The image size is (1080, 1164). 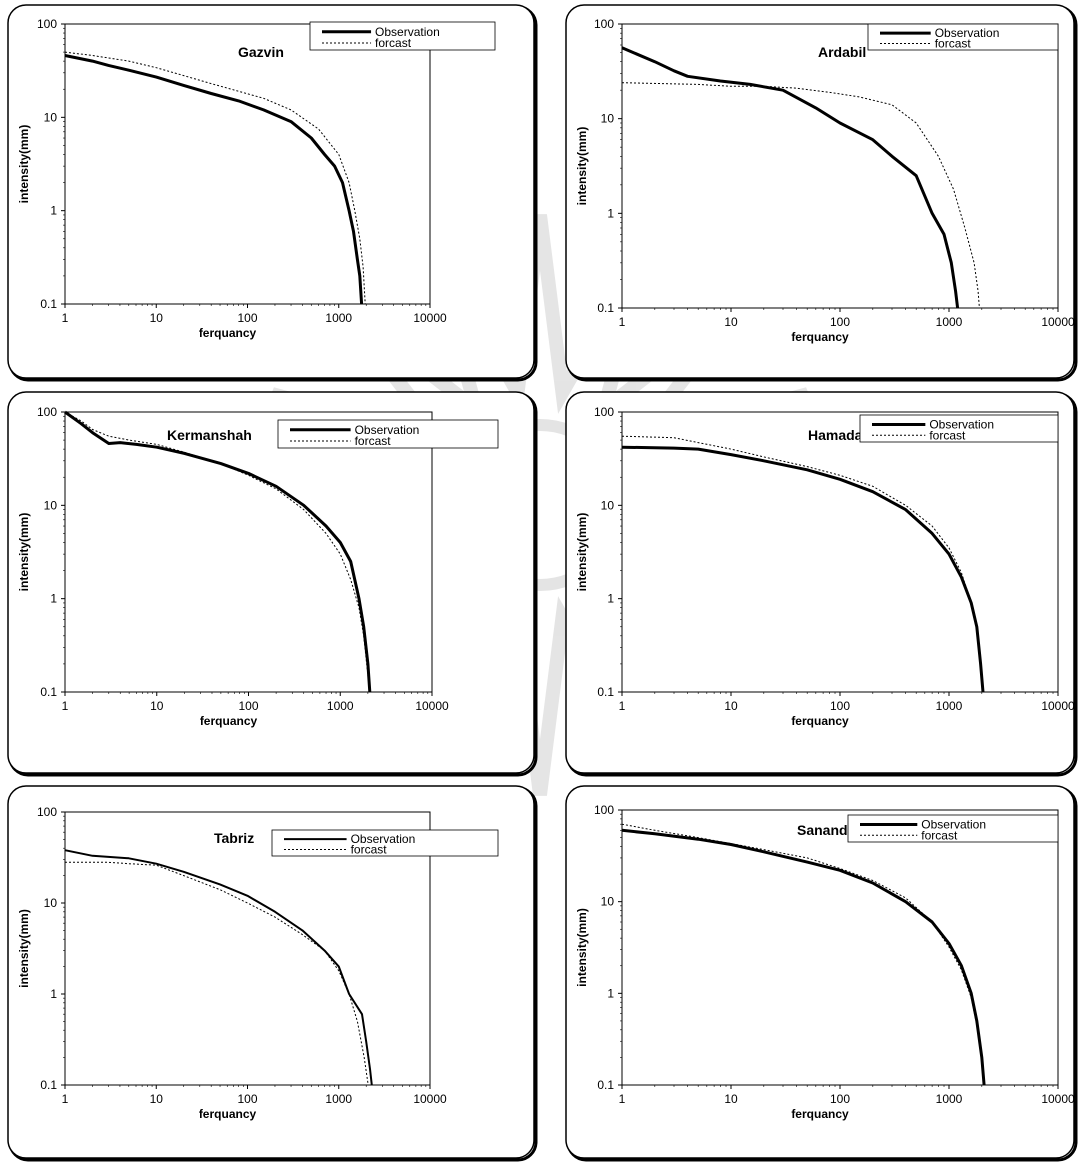 I want to click on panel-title: Kermanshah, so click(x=209, y=435).